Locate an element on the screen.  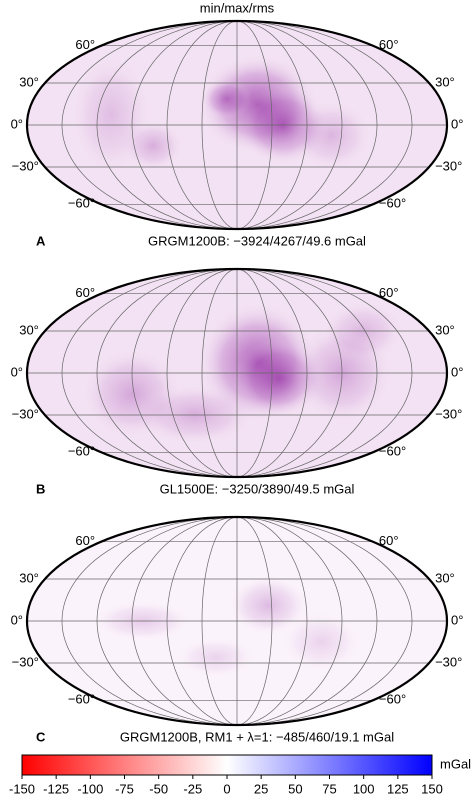
colorbar-tick-label: 100 is located at coordinates (364, 788).